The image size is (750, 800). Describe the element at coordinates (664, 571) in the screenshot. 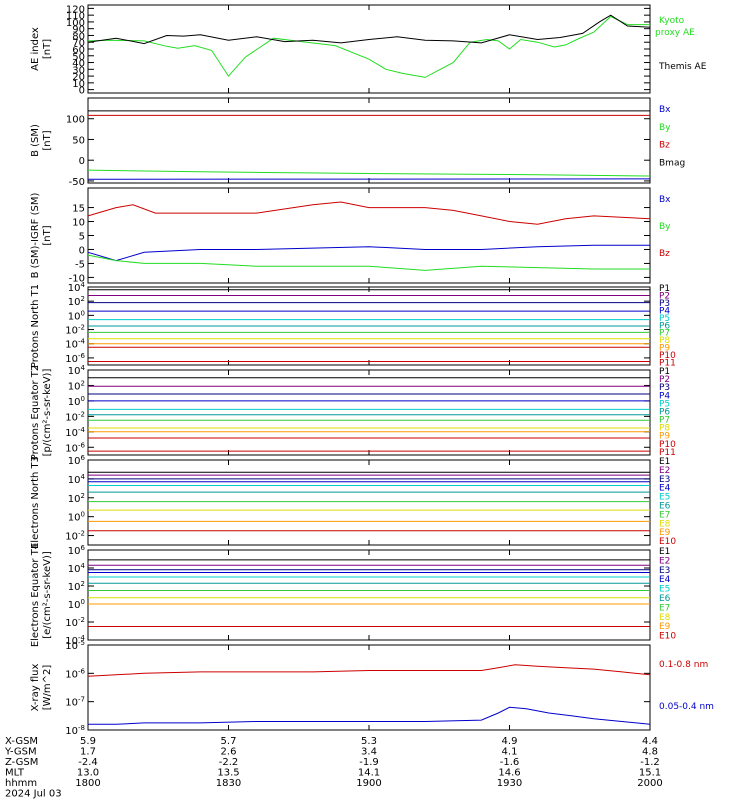

I see `legend-electrons-eq-E3: E3` at that location.